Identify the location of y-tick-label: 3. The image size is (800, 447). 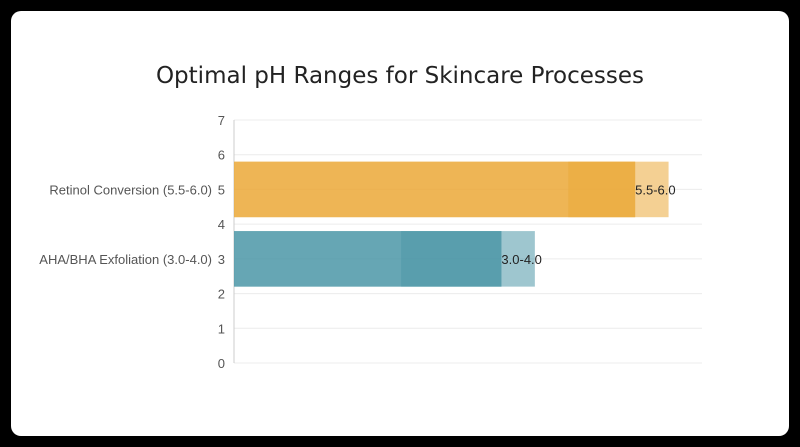
(221, 259).